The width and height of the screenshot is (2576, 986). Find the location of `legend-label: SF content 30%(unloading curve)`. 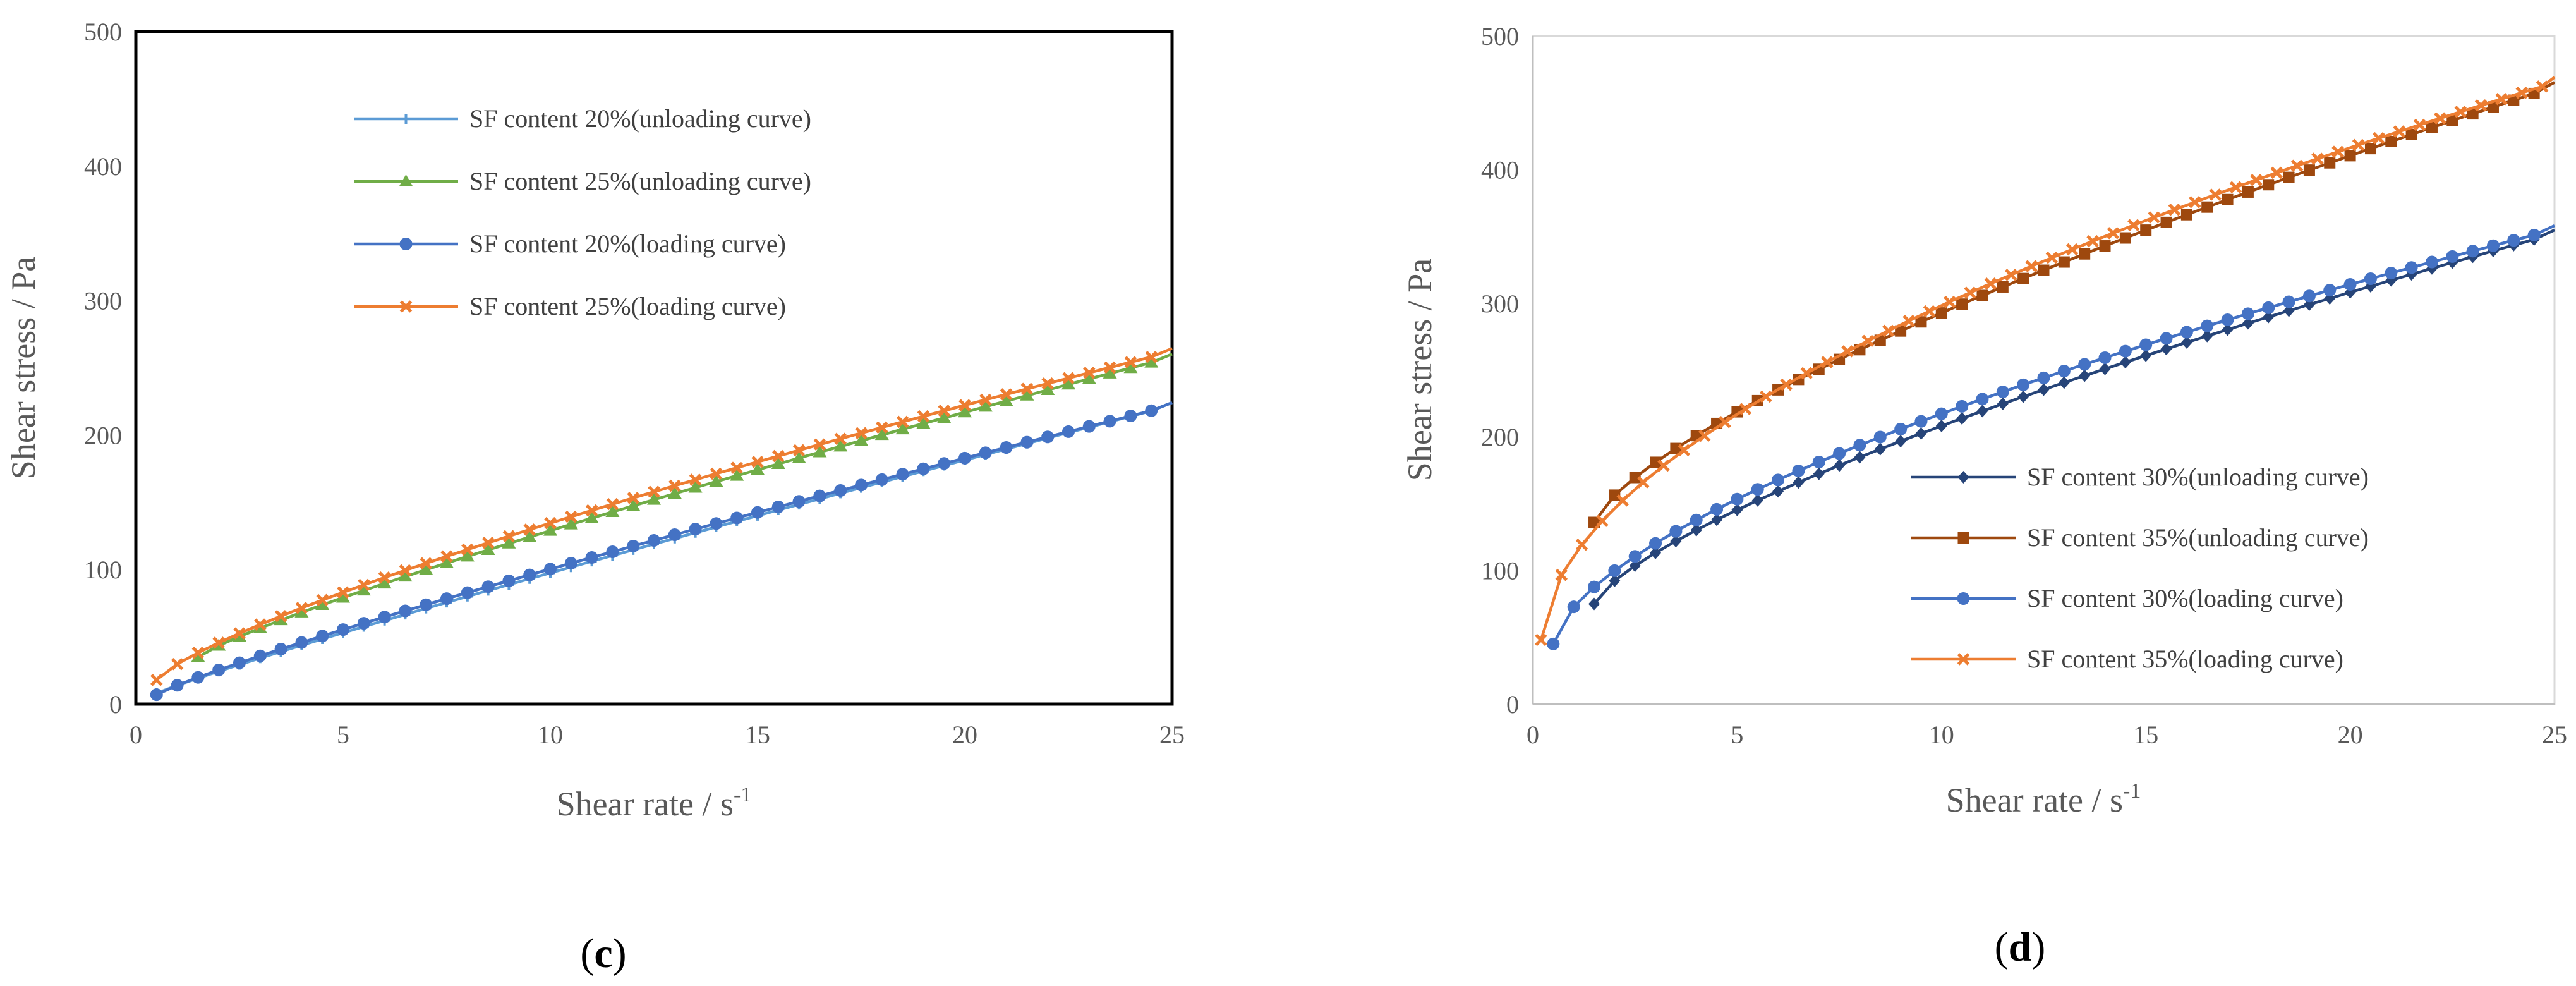

legend-label: SF content 30%(unloading curve) is located at coordinates (2198, 477).